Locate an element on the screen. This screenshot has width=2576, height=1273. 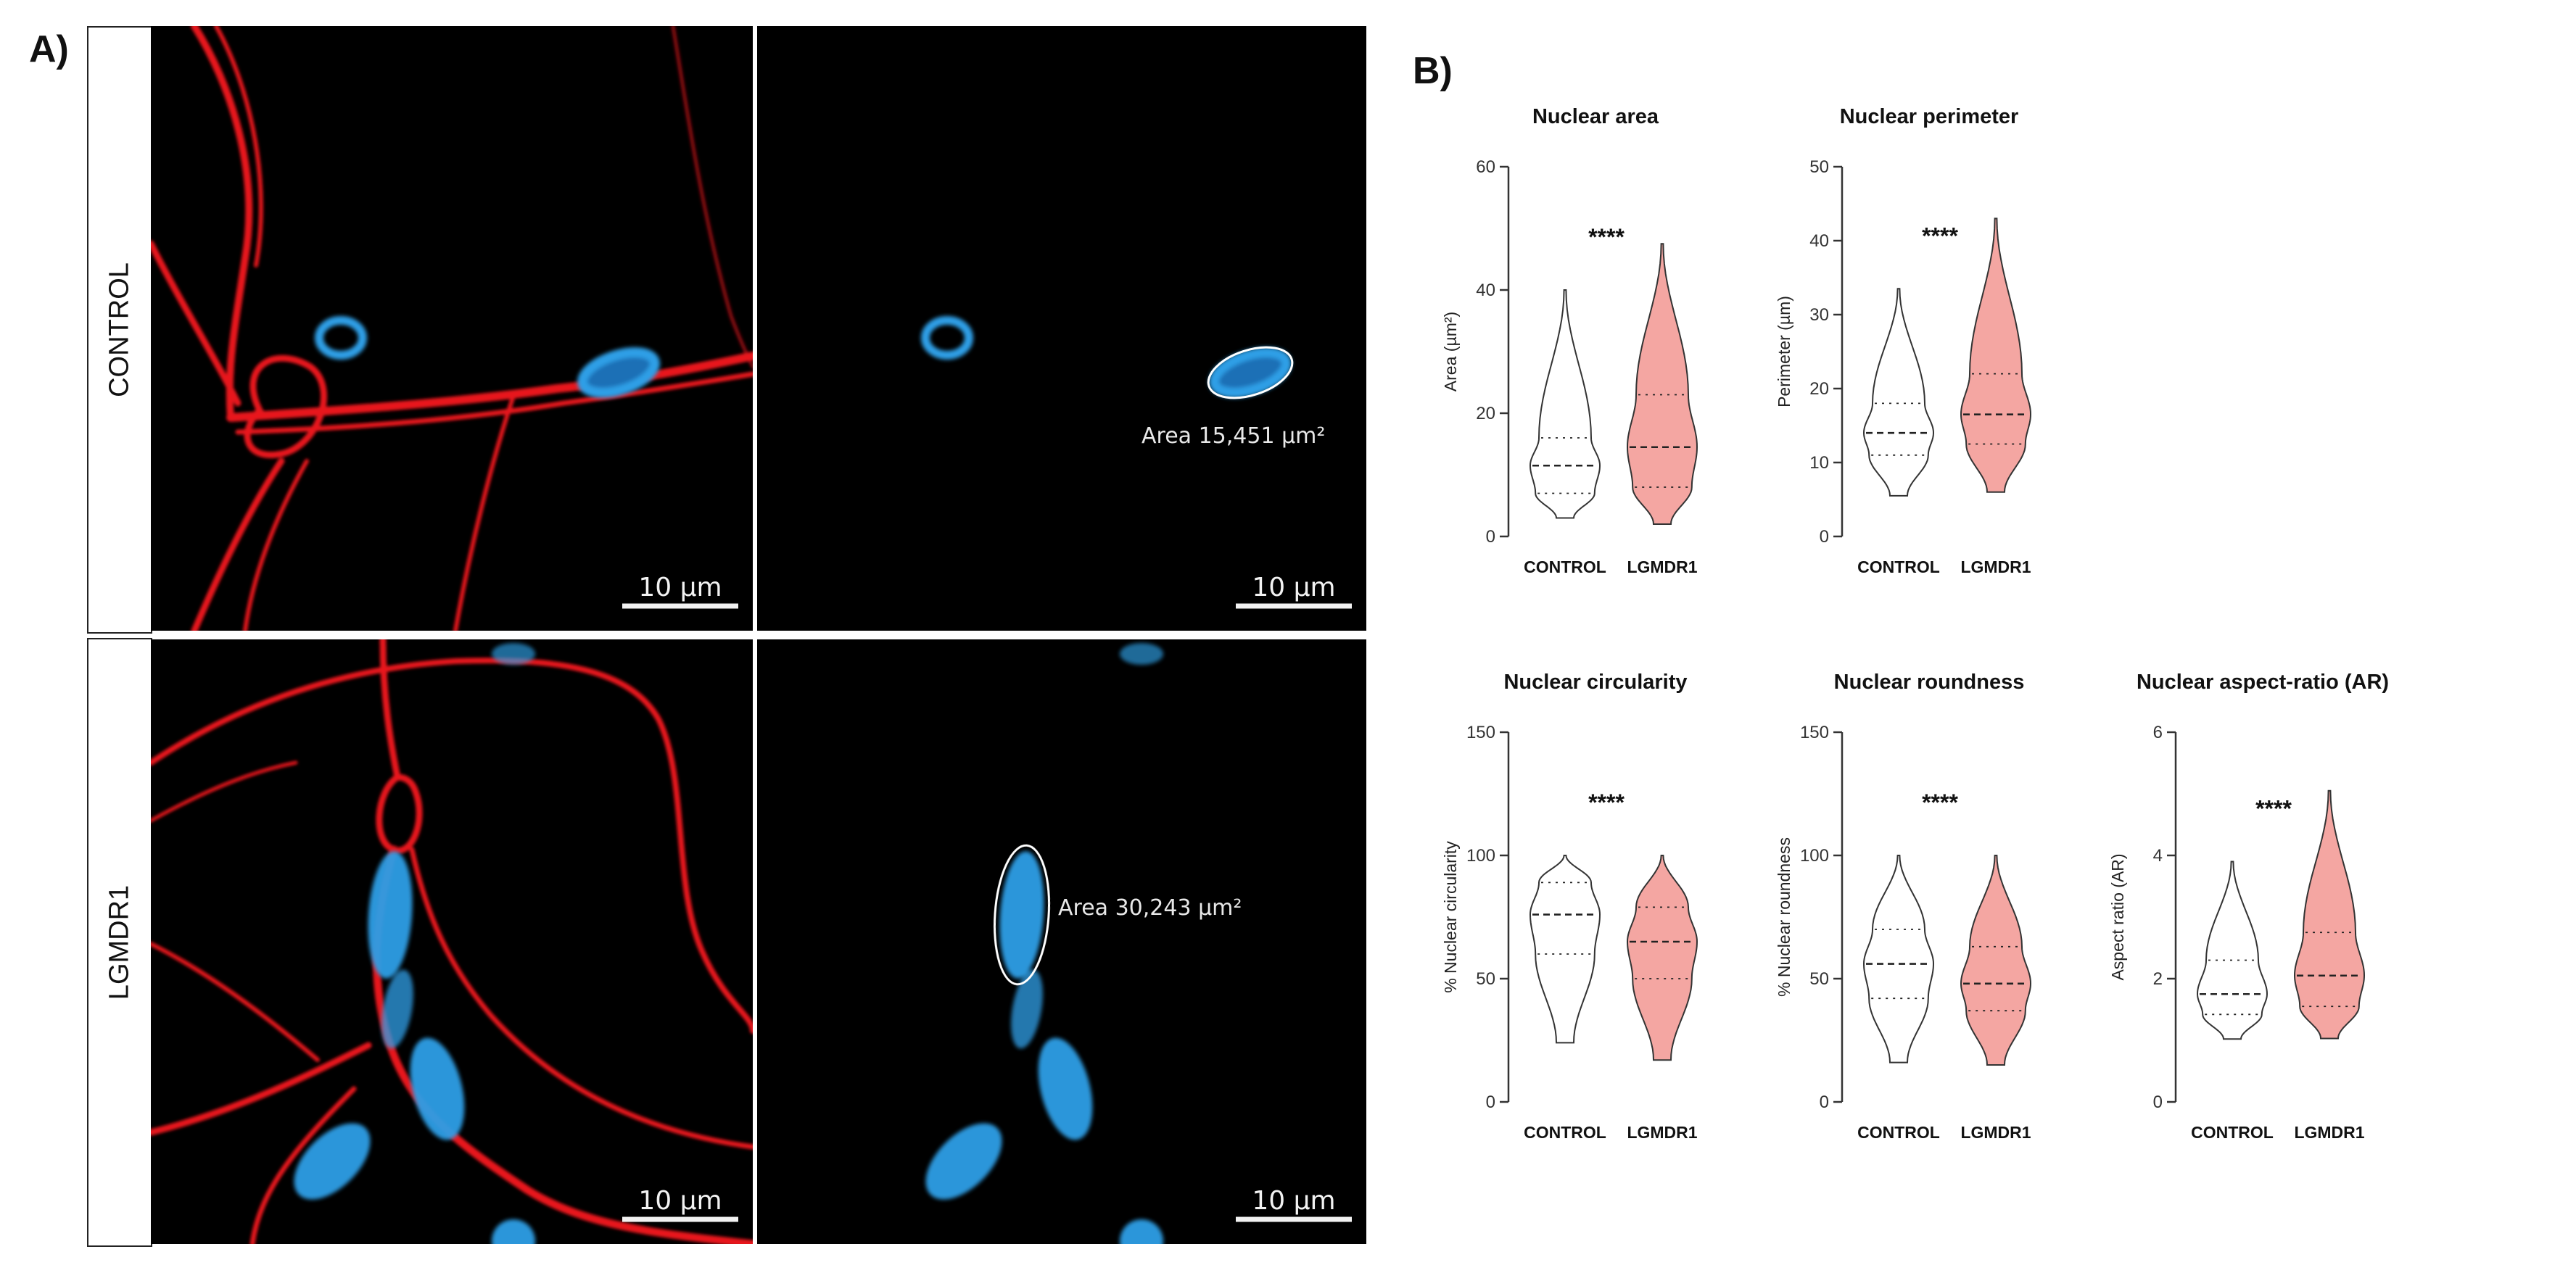
row-label-lgmdr1: LGMDR1 is located at coordinates (119, 942).